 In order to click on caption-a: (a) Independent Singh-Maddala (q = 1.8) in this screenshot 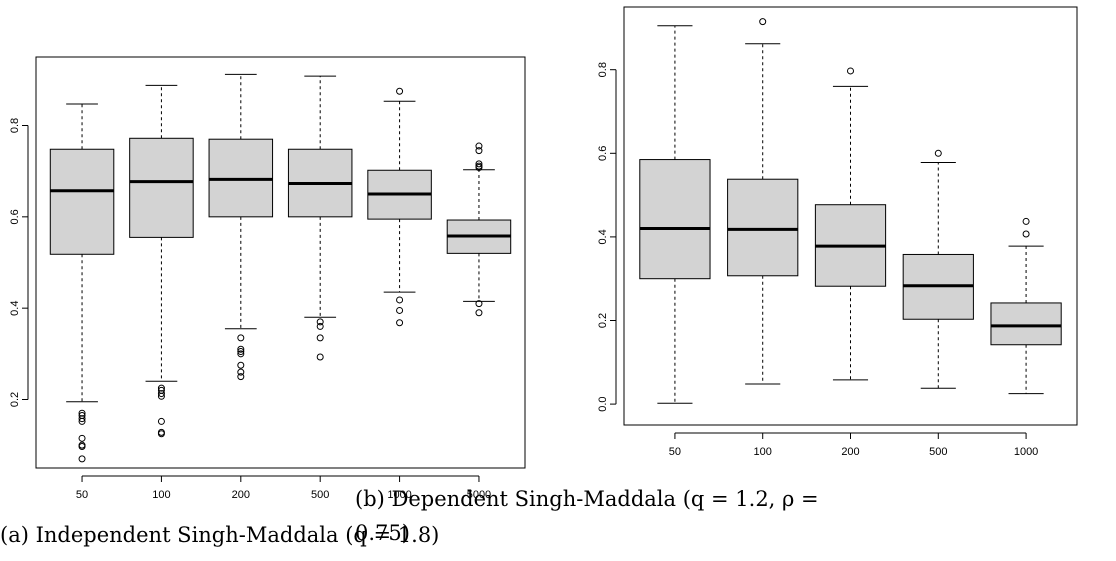, I will do `click(220, 535)`.